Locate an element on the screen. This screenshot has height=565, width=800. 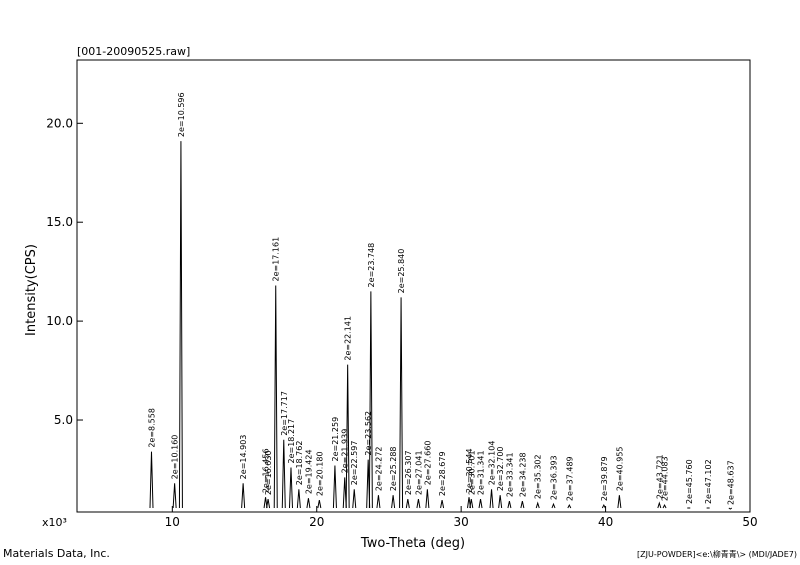
peak-label: 2e=27.660 is located at coordinates (427, 463).